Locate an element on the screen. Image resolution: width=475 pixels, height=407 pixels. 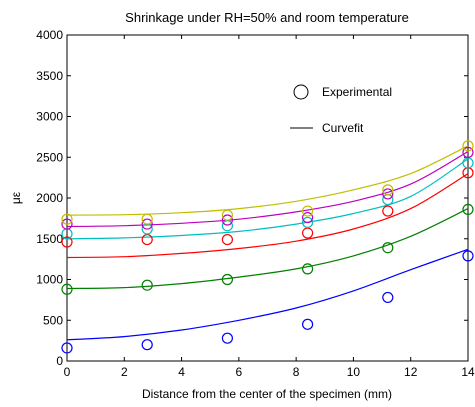
y-tick-label: 500 is located at coordinates (53, 320).